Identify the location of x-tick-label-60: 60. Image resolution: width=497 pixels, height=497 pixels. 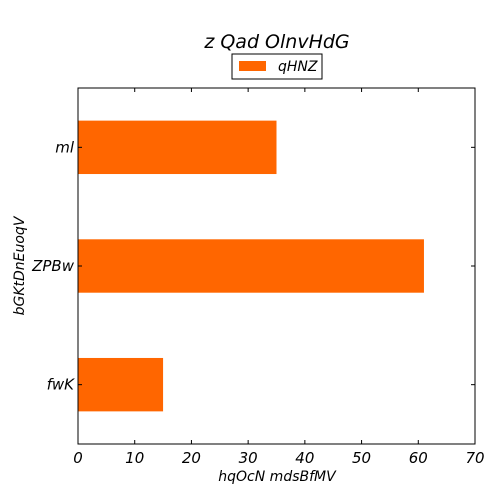
(418, 458).